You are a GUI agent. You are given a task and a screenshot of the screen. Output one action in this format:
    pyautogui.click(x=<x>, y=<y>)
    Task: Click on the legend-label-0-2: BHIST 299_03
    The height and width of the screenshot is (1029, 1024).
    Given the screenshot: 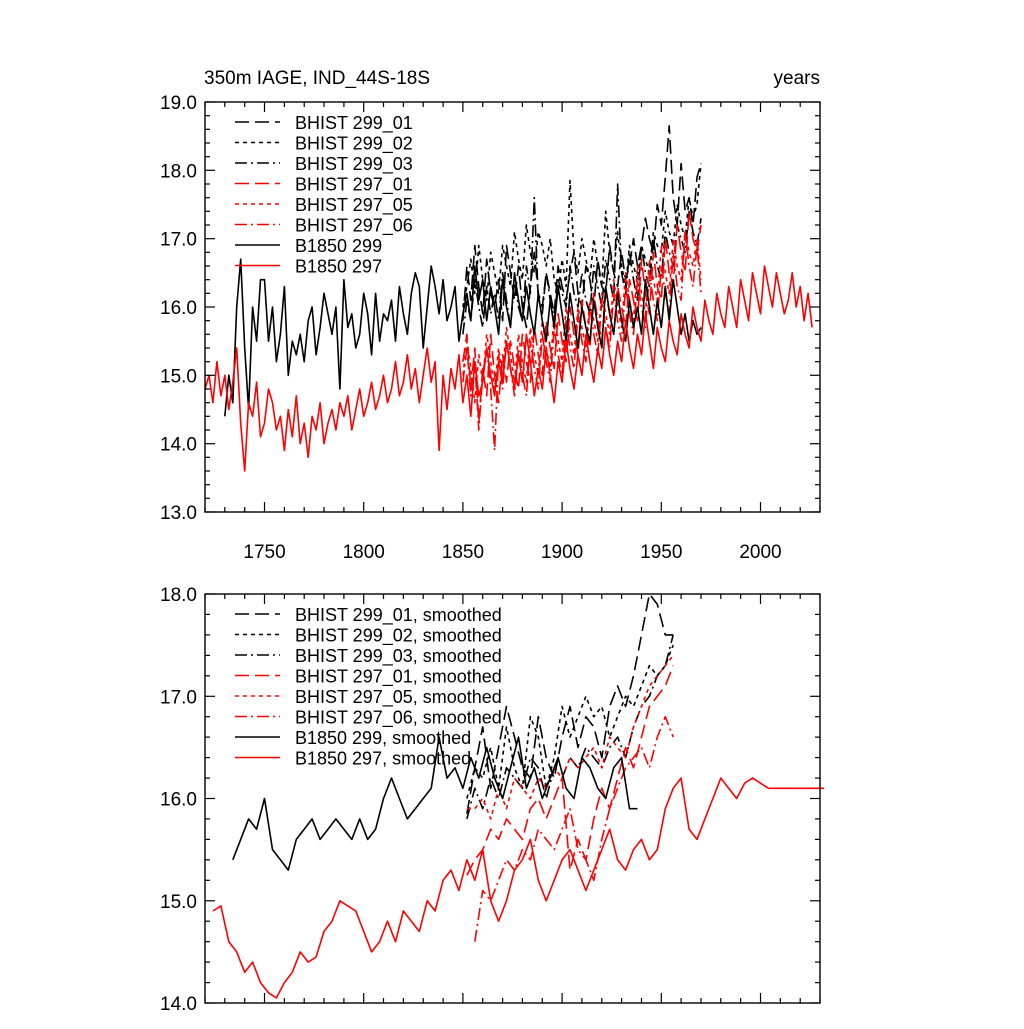 What is the action you would take?
    pyautogui.click(x=354, y=164)
    